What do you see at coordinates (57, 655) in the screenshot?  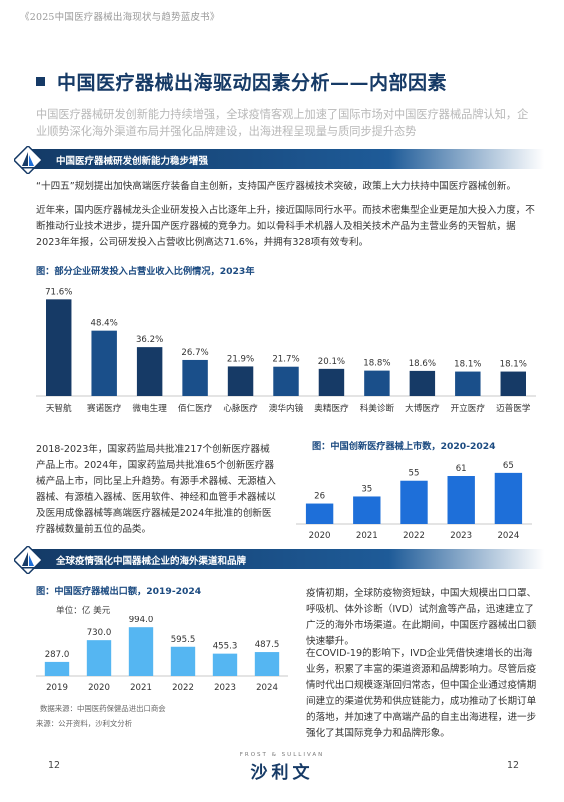 I see `bar-value-label: 287.0` at bounding box center [57, 655].